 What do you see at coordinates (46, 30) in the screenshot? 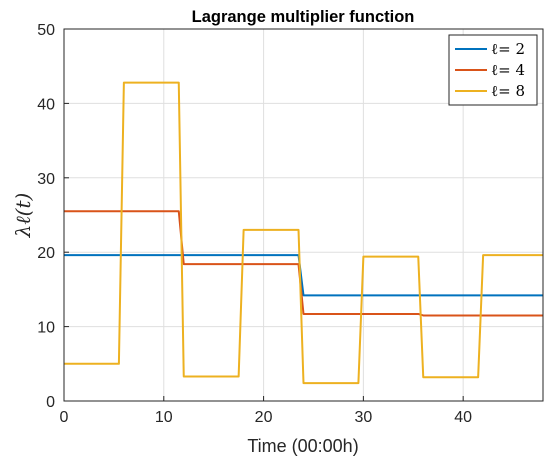
I see `y-tick-label: 50` at bounding box center [46, 30].